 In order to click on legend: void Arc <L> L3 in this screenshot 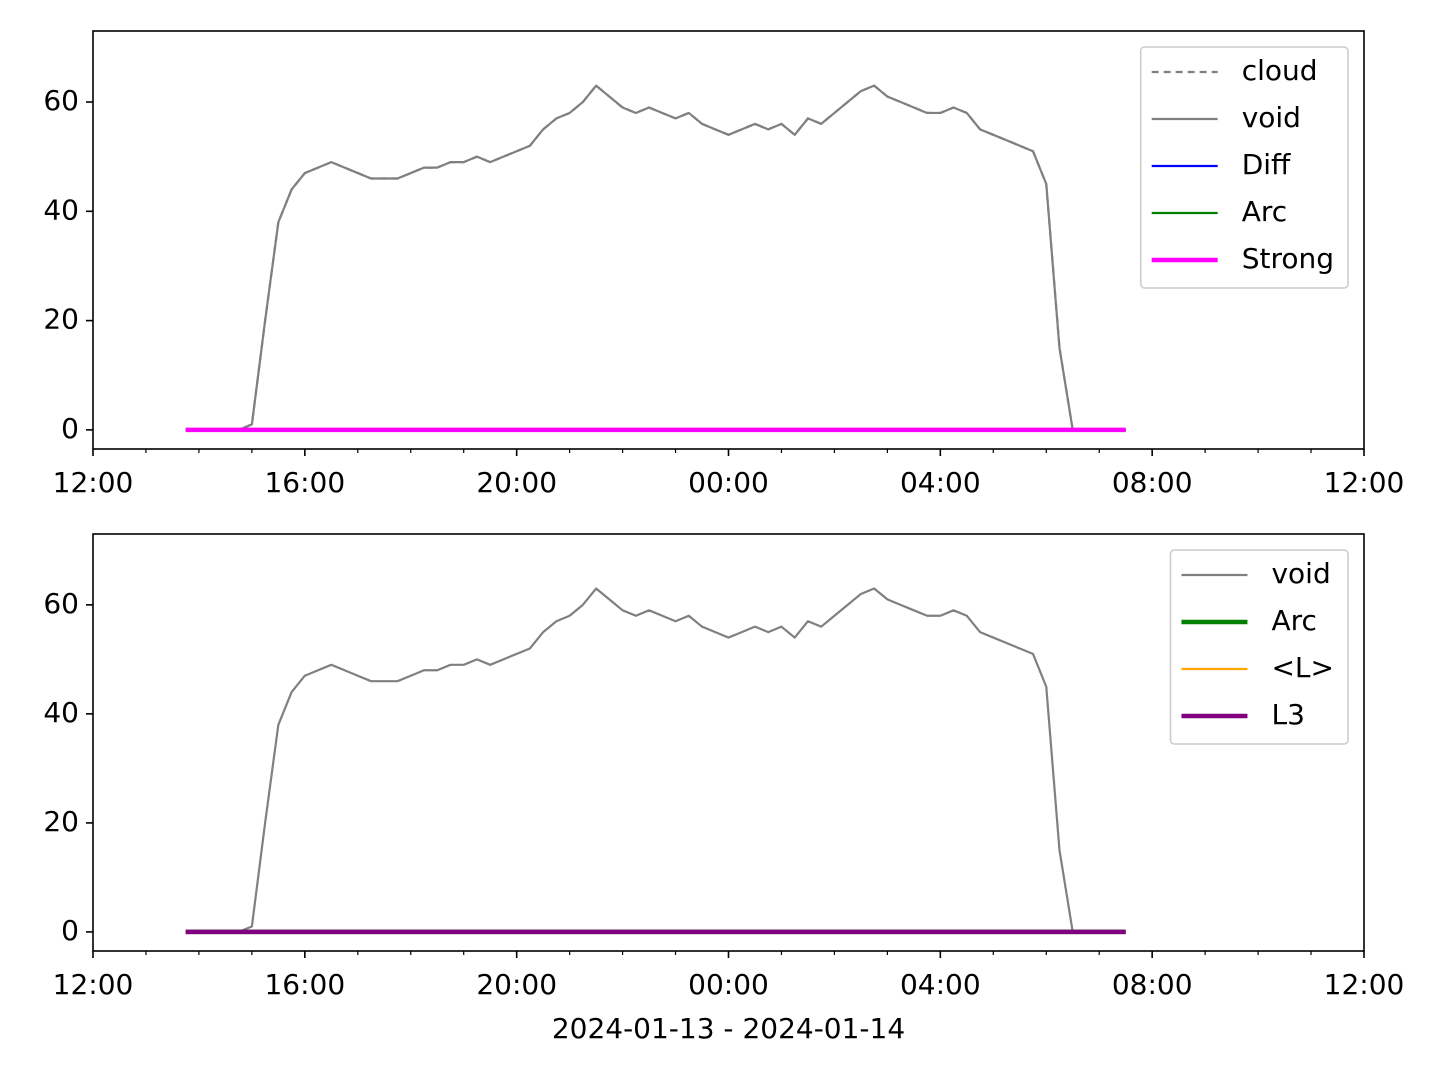, I will do `click(1259, 647)`.